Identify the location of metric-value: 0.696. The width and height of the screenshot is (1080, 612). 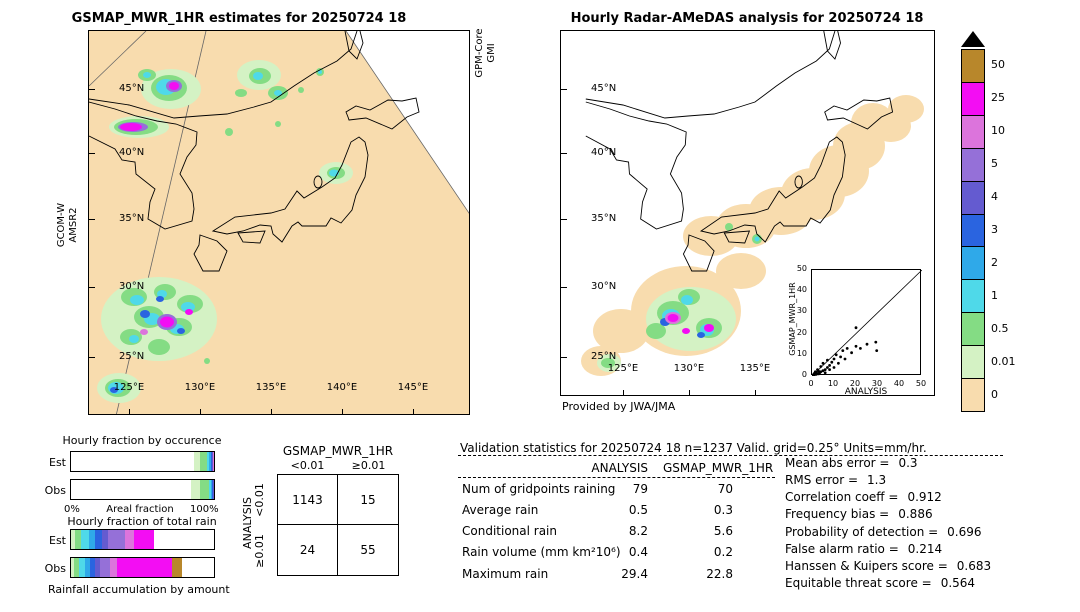
(964, 532).